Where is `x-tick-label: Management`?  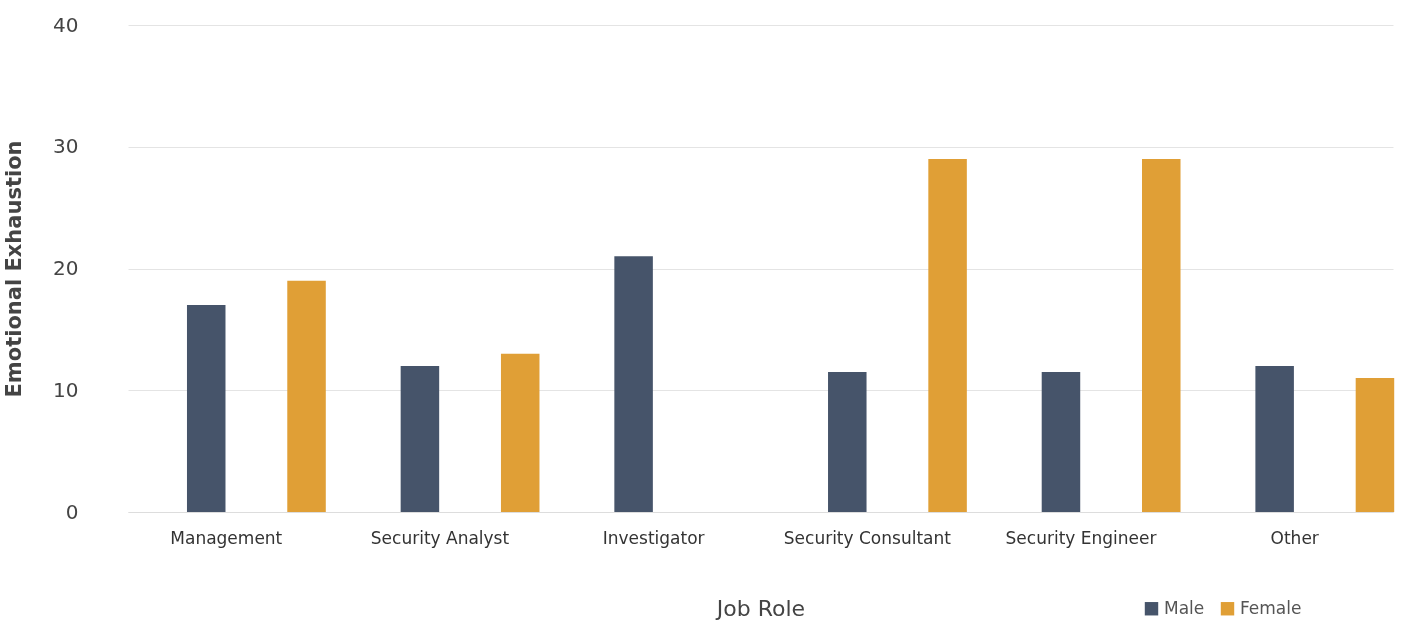
x-tick-label: Management is located at coordinates (226, 537).